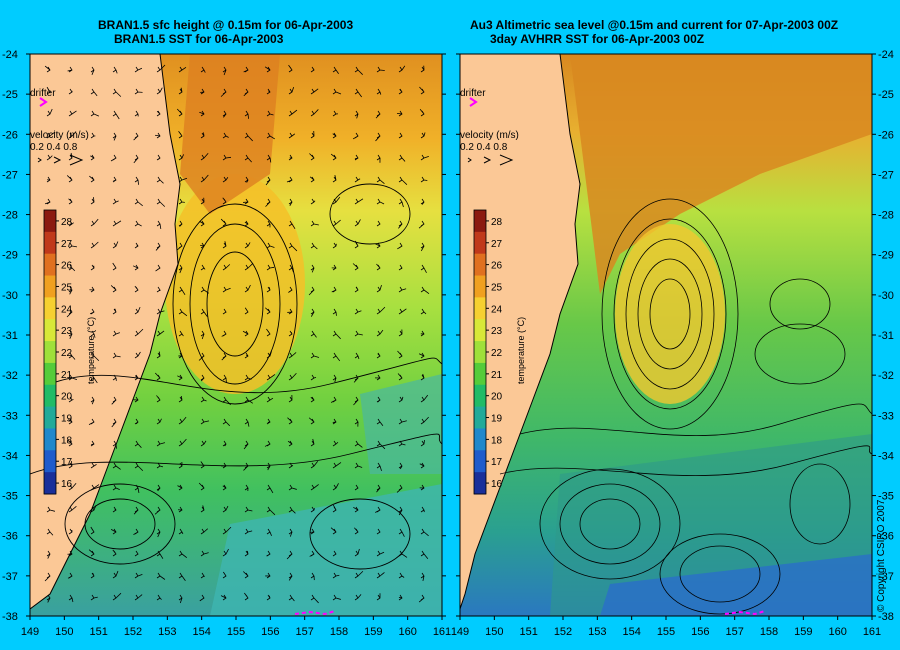 This screenshot has height=650, width=900. What do you see at coordinates (235, 284) in the screenshot?
I see `left-warm-eddy` at bounding box center [235, 284].